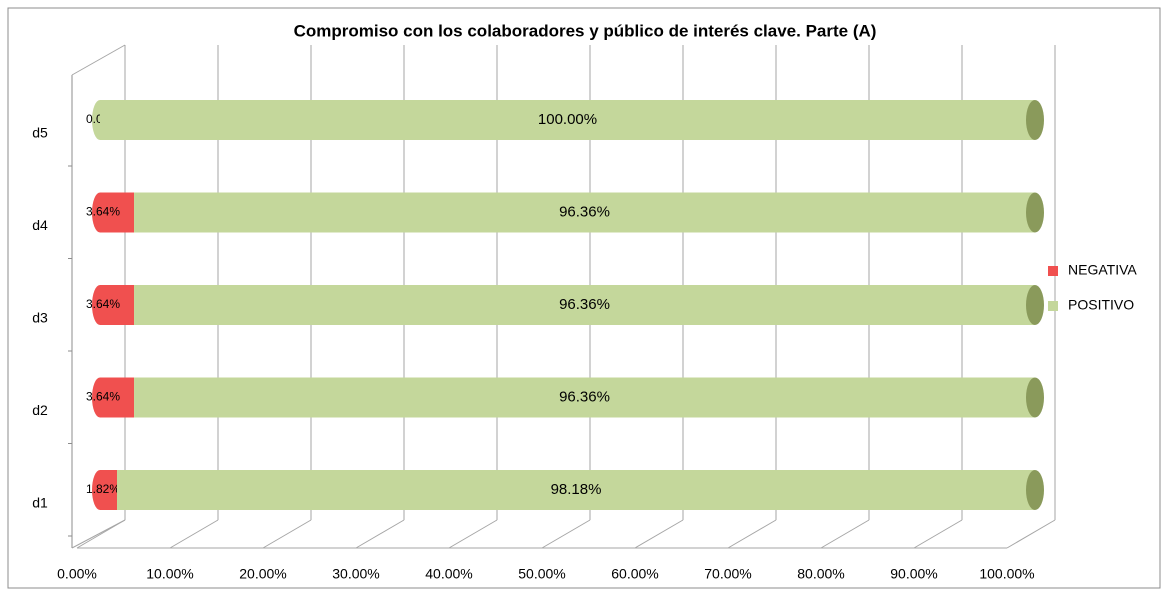  What do you see at coordinates (820, 574) in the screenshot?
I see `x-tick-label: 80.00%` at bounding box center [820, 574].